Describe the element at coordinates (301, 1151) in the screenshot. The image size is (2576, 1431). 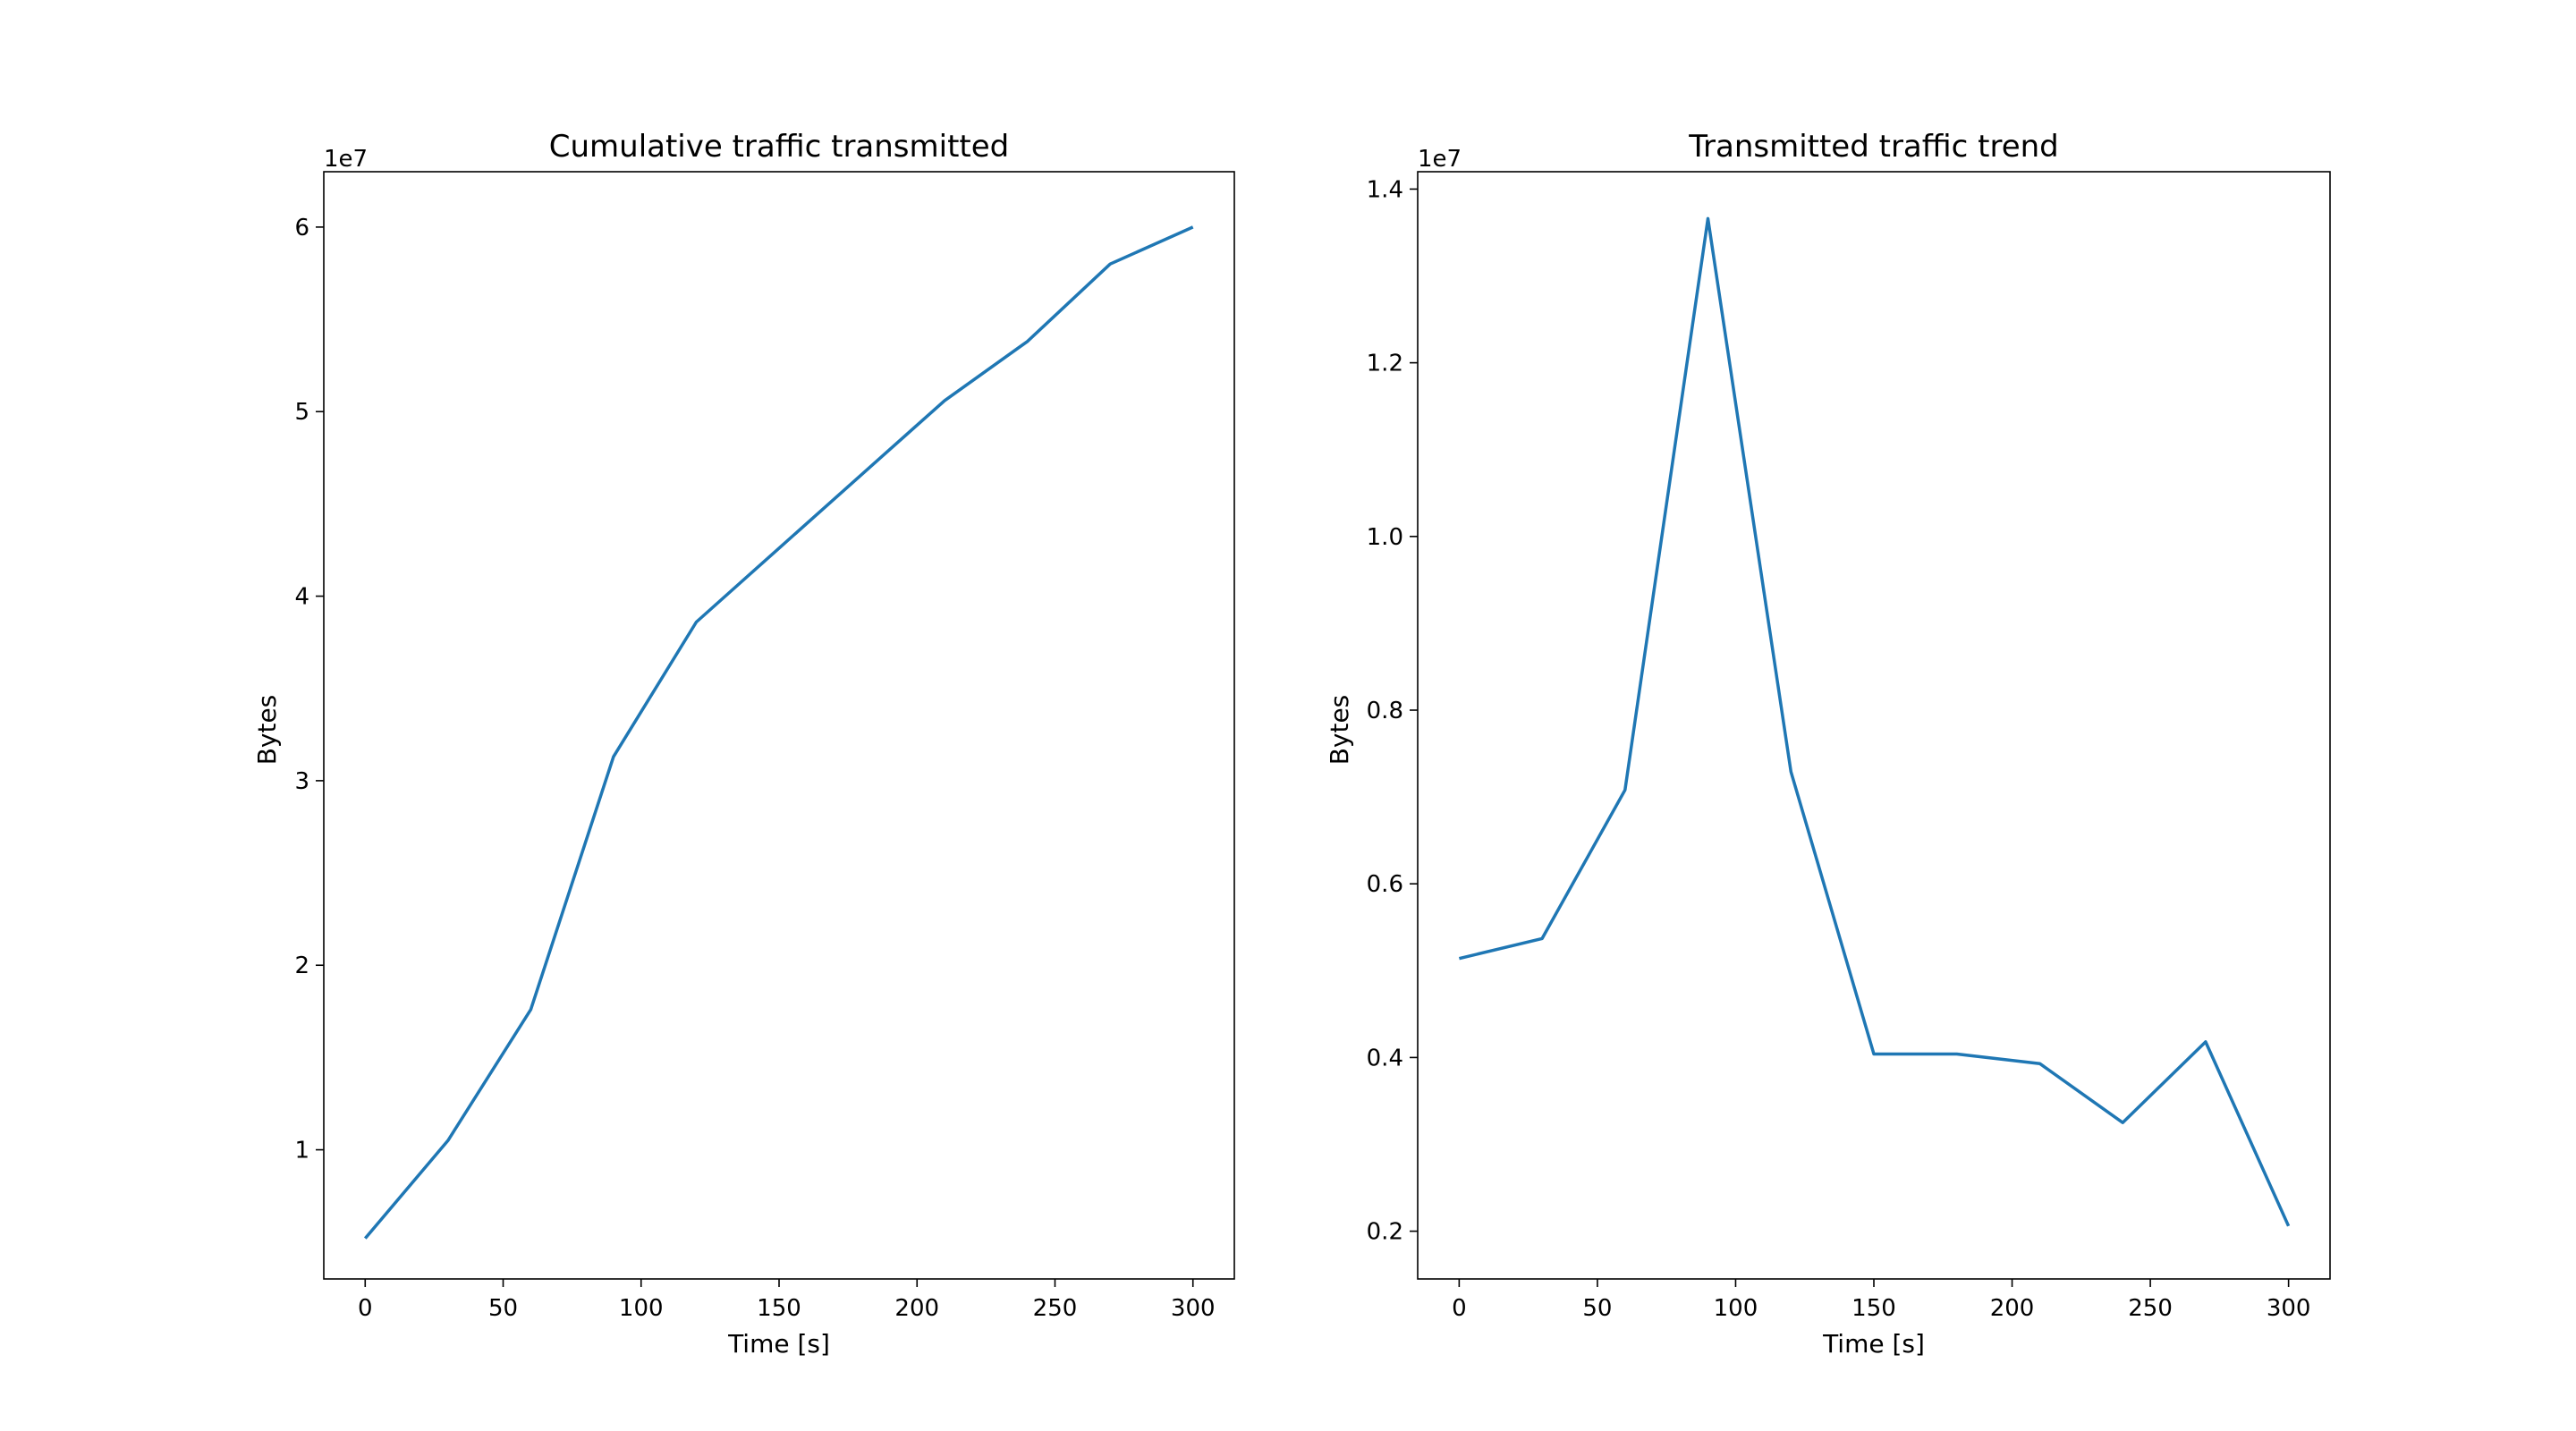
I see `y-tick-label: 1` at that location.